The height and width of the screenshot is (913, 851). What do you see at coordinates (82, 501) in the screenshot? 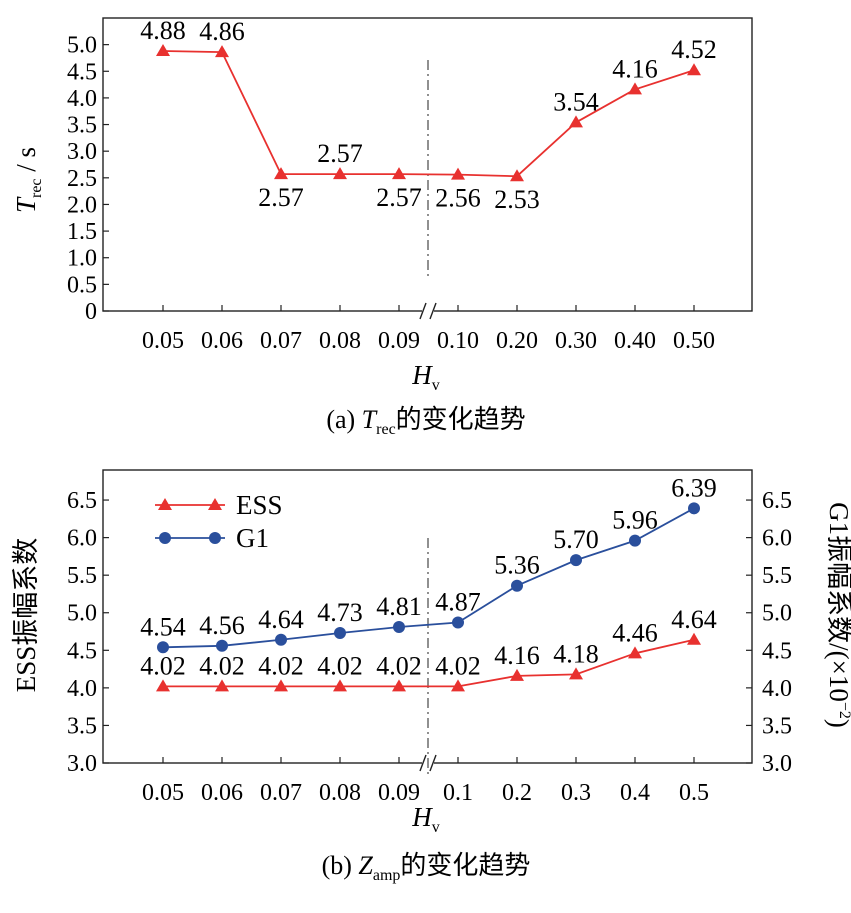
I see `y-tick-label-b: 6.5` at bounding box center [82, 501].